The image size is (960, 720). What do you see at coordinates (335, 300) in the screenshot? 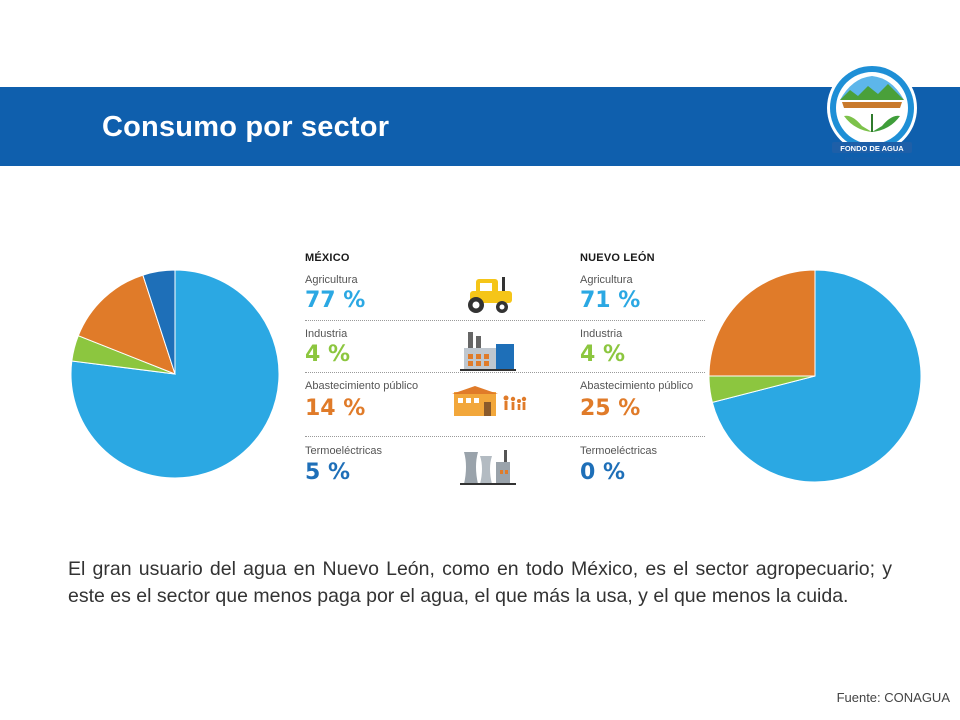
I see `mexico-agricultura-value: 77 %` at bounding box center [335, 300].